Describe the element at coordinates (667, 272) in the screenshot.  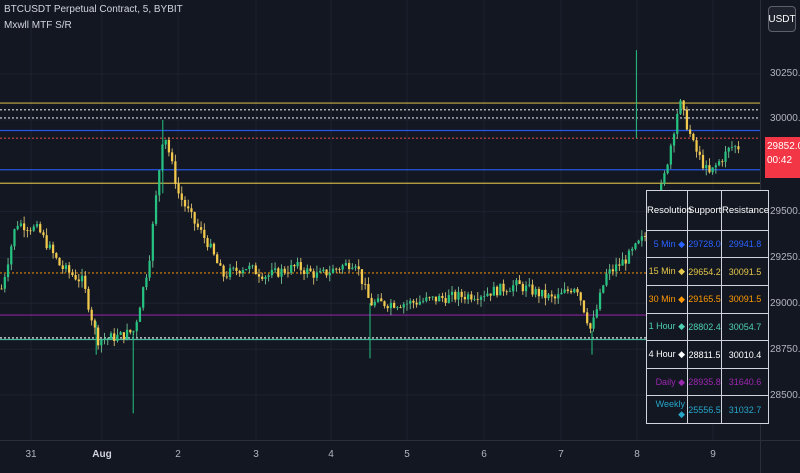
I see `resolution-cell: 15 Min ◆` at that location.